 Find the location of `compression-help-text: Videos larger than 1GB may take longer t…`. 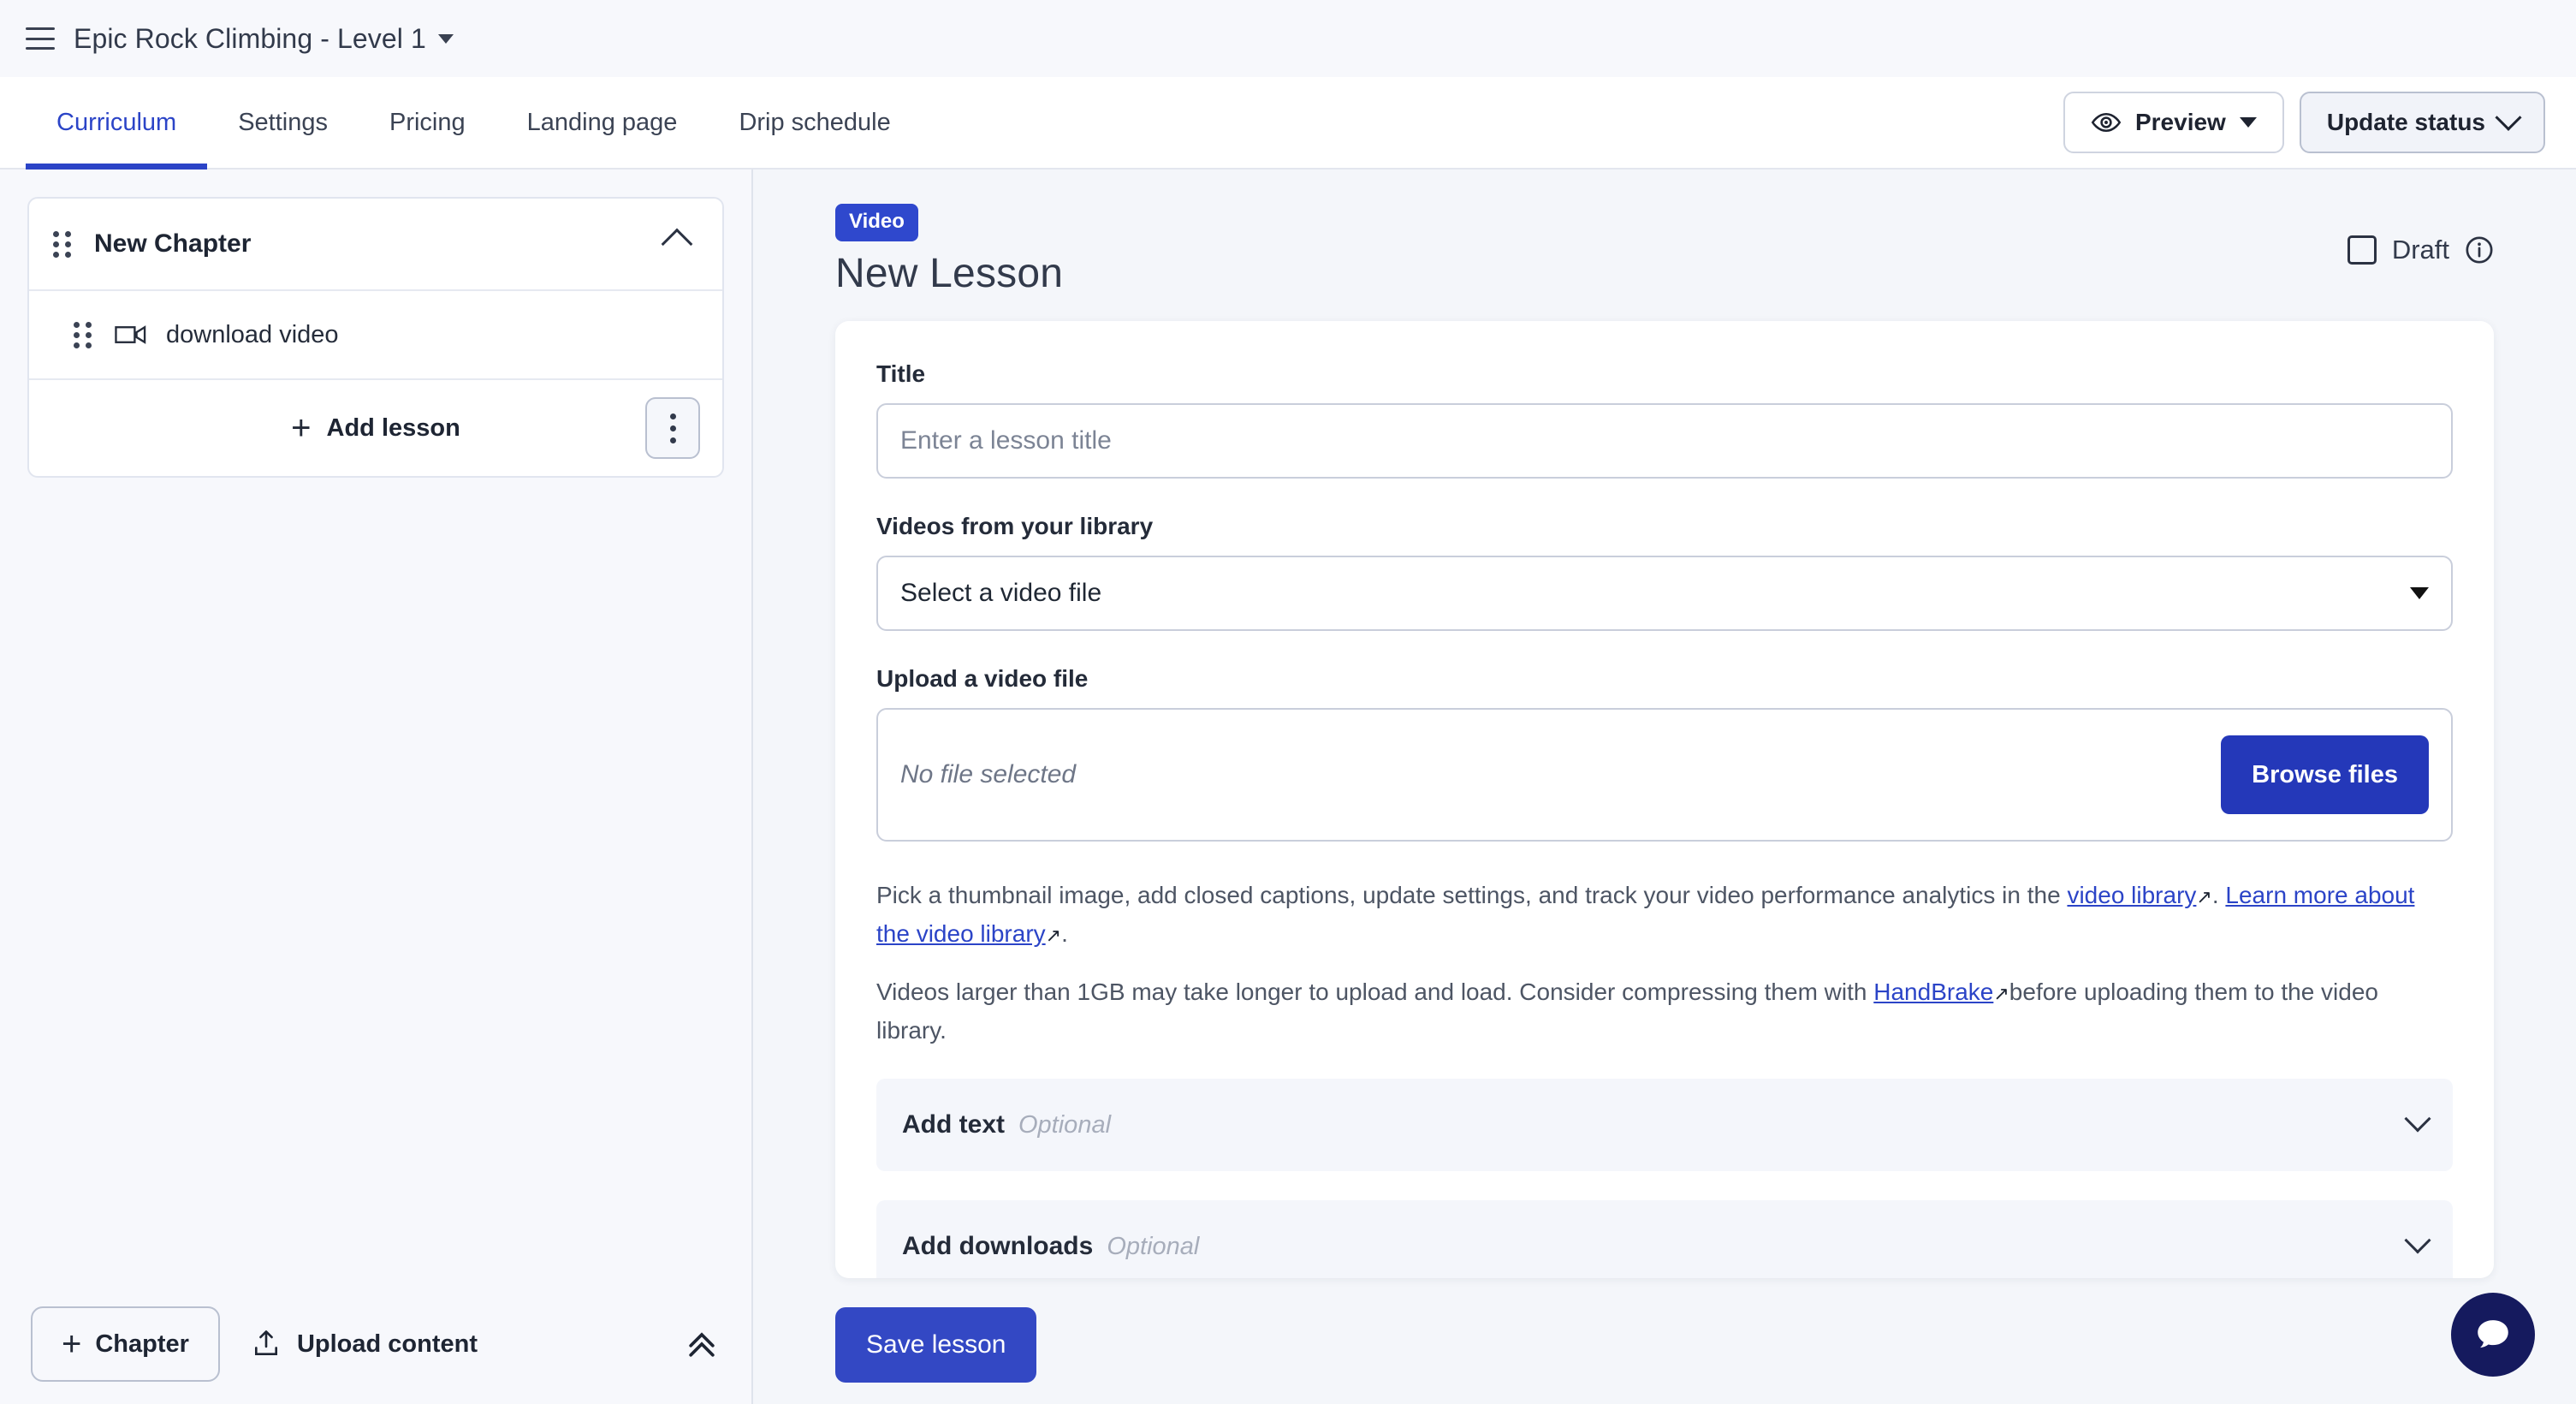

compression-help-text: Videos larger than 1GB may take longer t… is located at coordinates (1664, 1012).